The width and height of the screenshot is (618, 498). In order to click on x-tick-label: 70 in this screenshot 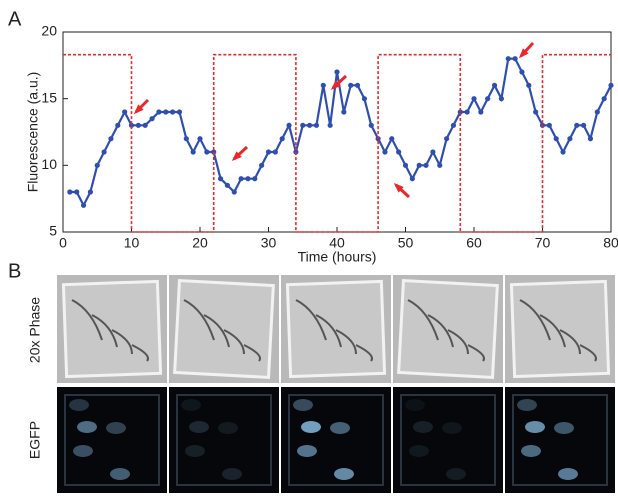, I will do `click(543, 243)`.